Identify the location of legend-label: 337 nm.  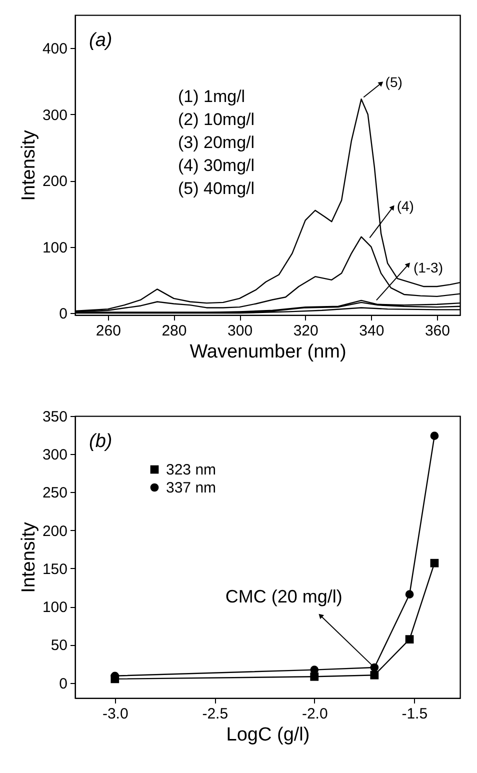
(191, 488).